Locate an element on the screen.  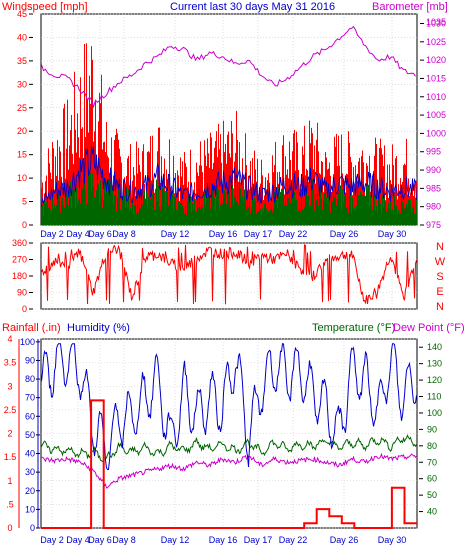
rainfall-ticks: 43.532.521.51.50 is located at coordinates (12, 433).